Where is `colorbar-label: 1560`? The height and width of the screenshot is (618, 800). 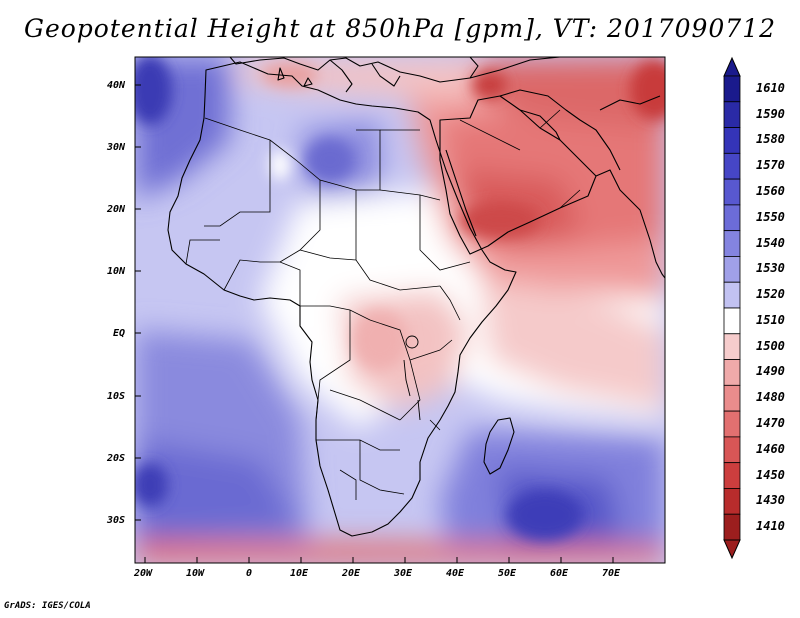 colorbar-label: 1560 is located at coordinates (770, 191).